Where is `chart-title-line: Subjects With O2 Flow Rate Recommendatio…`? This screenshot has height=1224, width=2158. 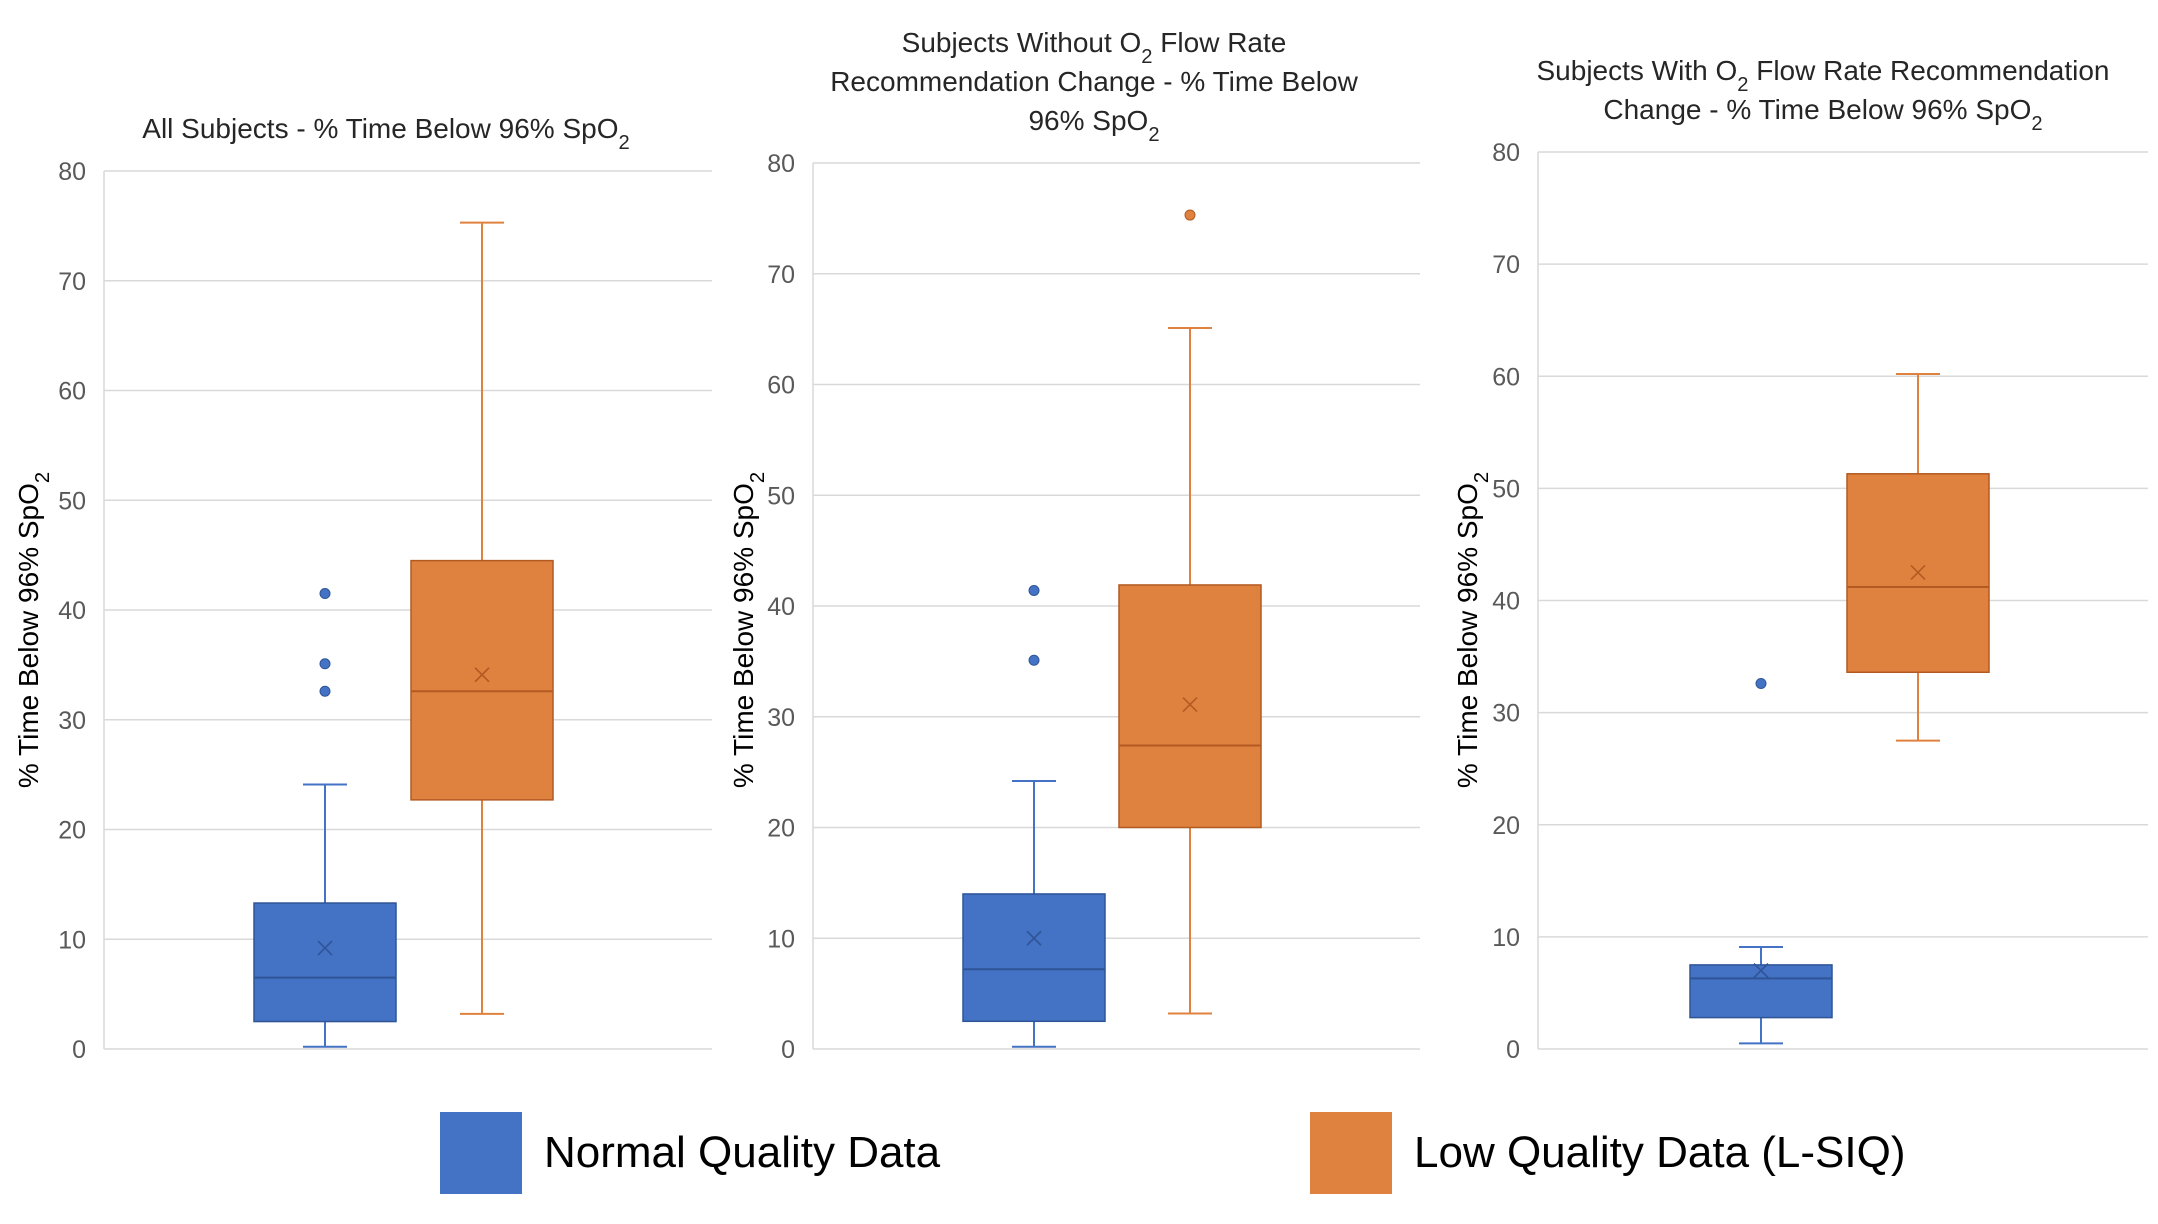 chart-title-line: Subjects With O2 Flow Rate Recommendatio… is located at coordinates (1823, 75).